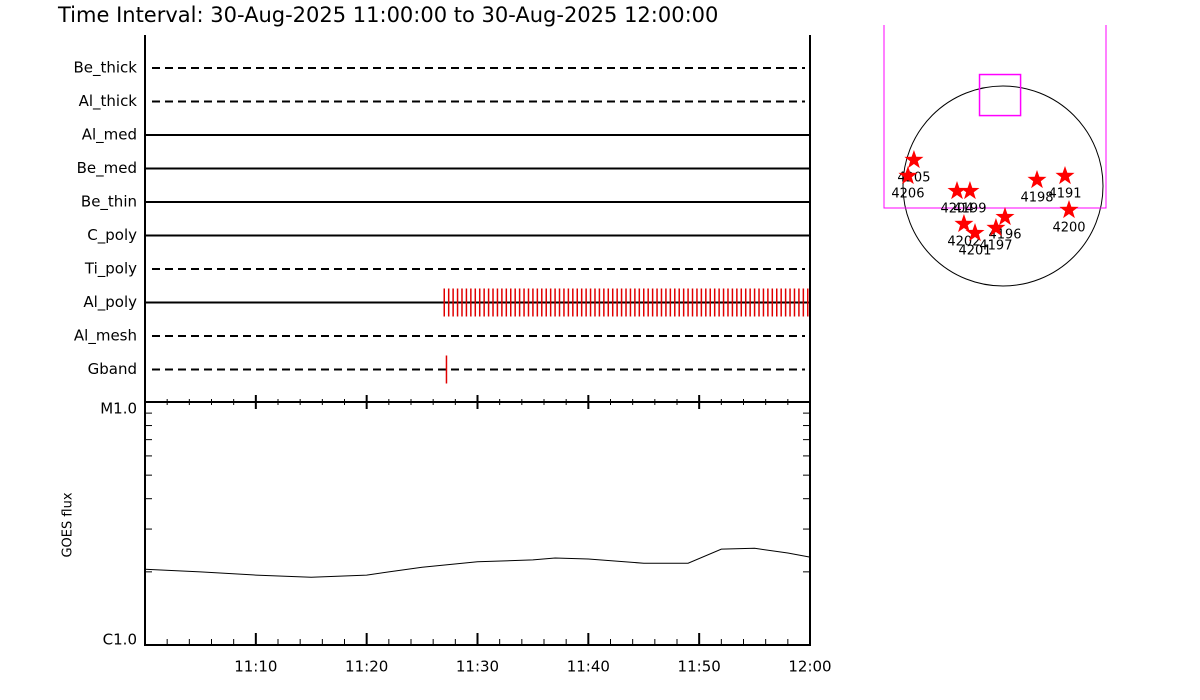 The image size is (1200, 700). What do you see at coordinates (108, 101) in the screenshot?
I see `filter-label: Al_thick` at bounding box center [108, 101].